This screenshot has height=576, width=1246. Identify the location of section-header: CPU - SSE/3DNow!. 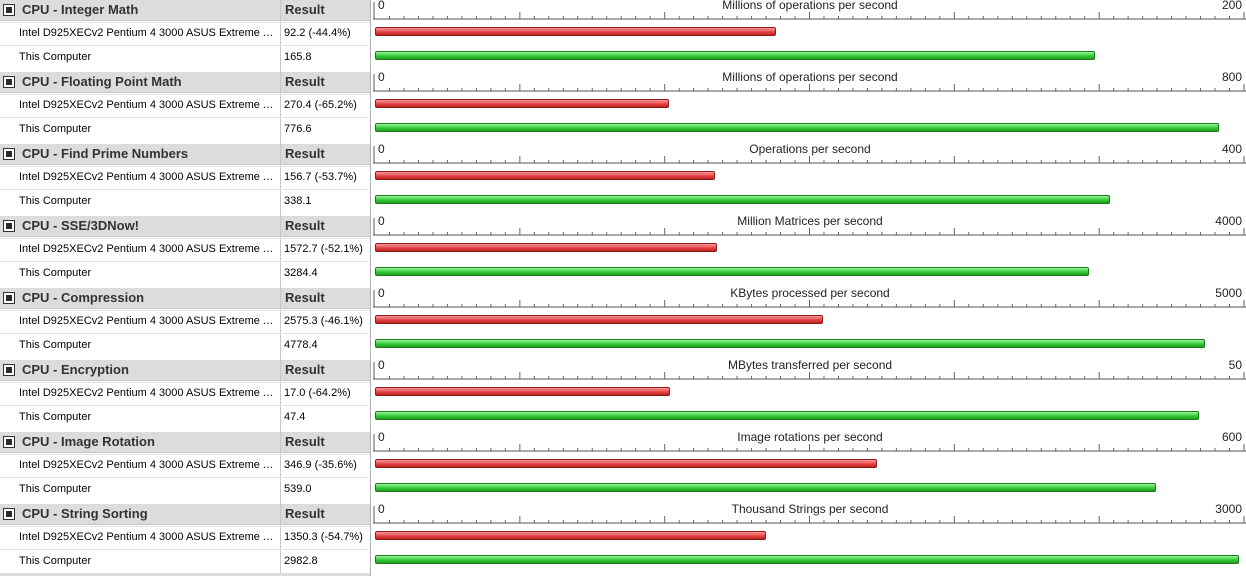
(140, 226).